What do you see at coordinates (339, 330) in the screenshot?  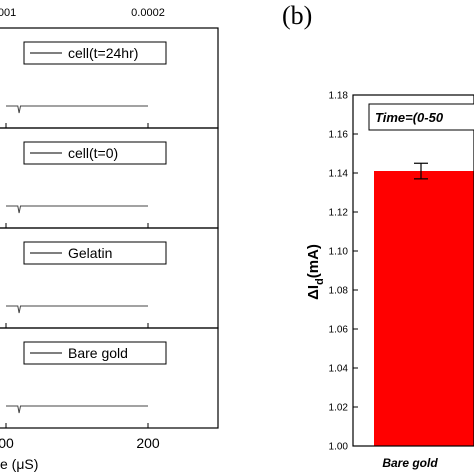 I see `y-tick-label: 1.06` at bounding box center [339, 330].